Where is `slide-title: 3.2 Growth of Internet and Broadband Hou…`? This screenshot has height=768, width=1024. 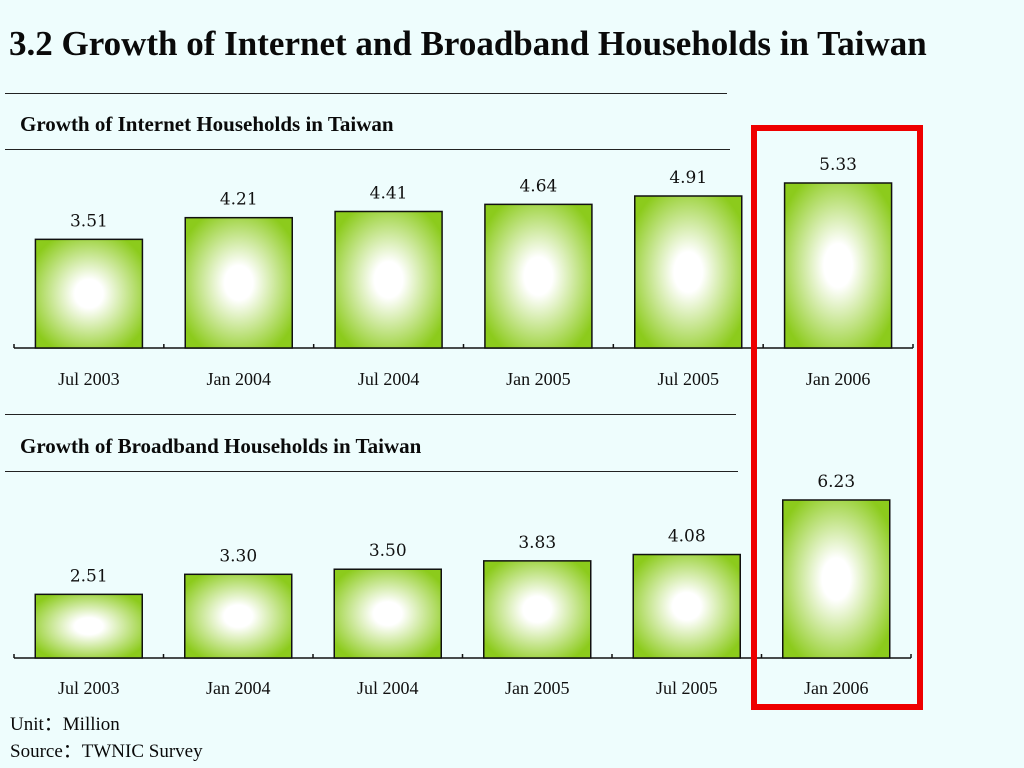
slide-title: 3.2 Growth of Internet and Broadband Hou… is located at coordinates (468, 43).